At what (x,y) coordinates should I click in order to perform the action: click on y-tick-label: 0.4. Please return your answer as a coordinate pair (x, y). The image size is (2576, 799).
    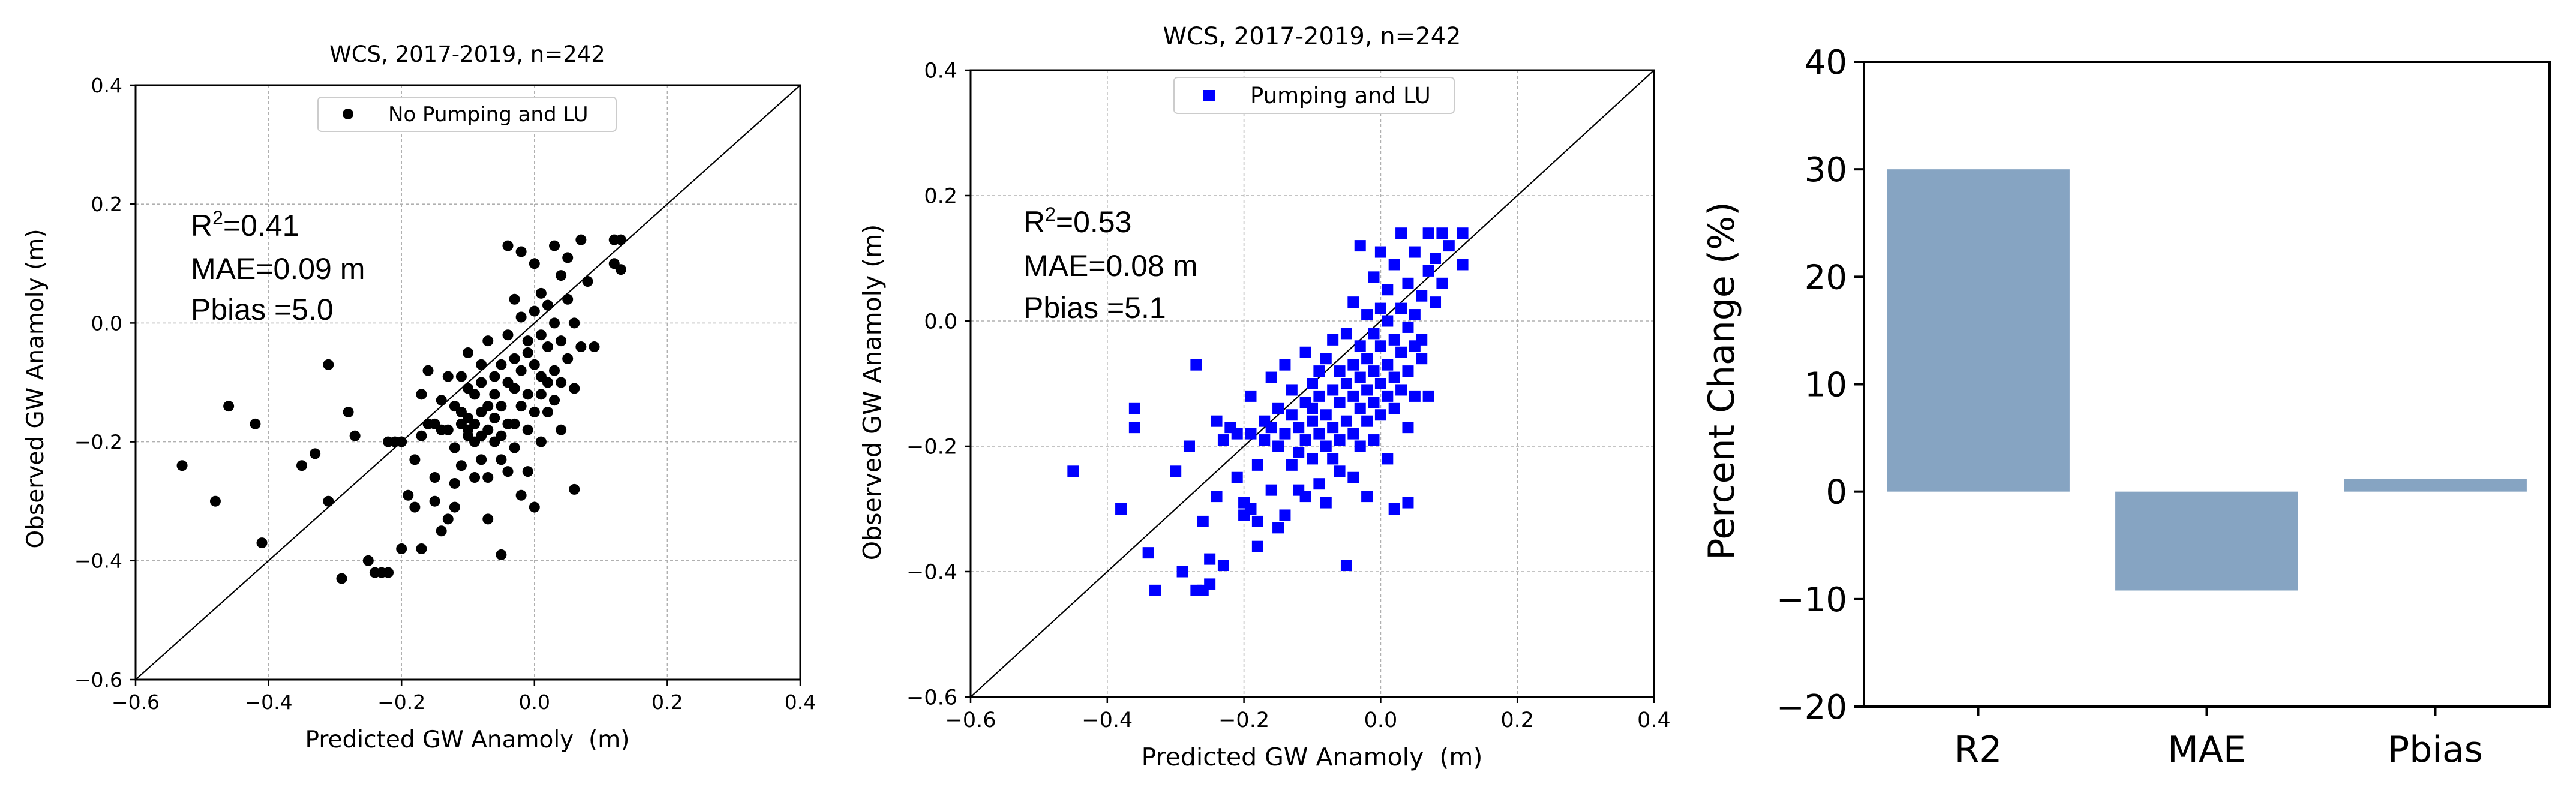
    Looking at the image, I should click on (107, 86).